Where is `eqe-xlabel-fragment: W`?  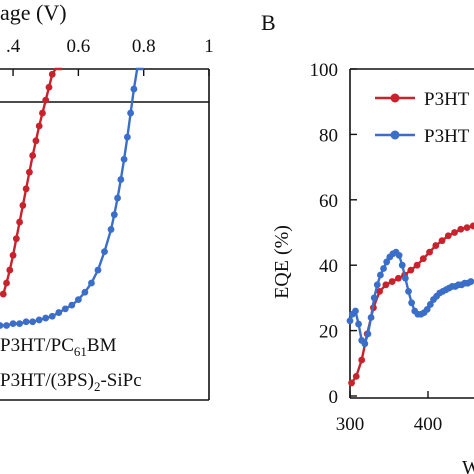
eqe-xlabel-fragment: W is located at coordinates (468, 465).